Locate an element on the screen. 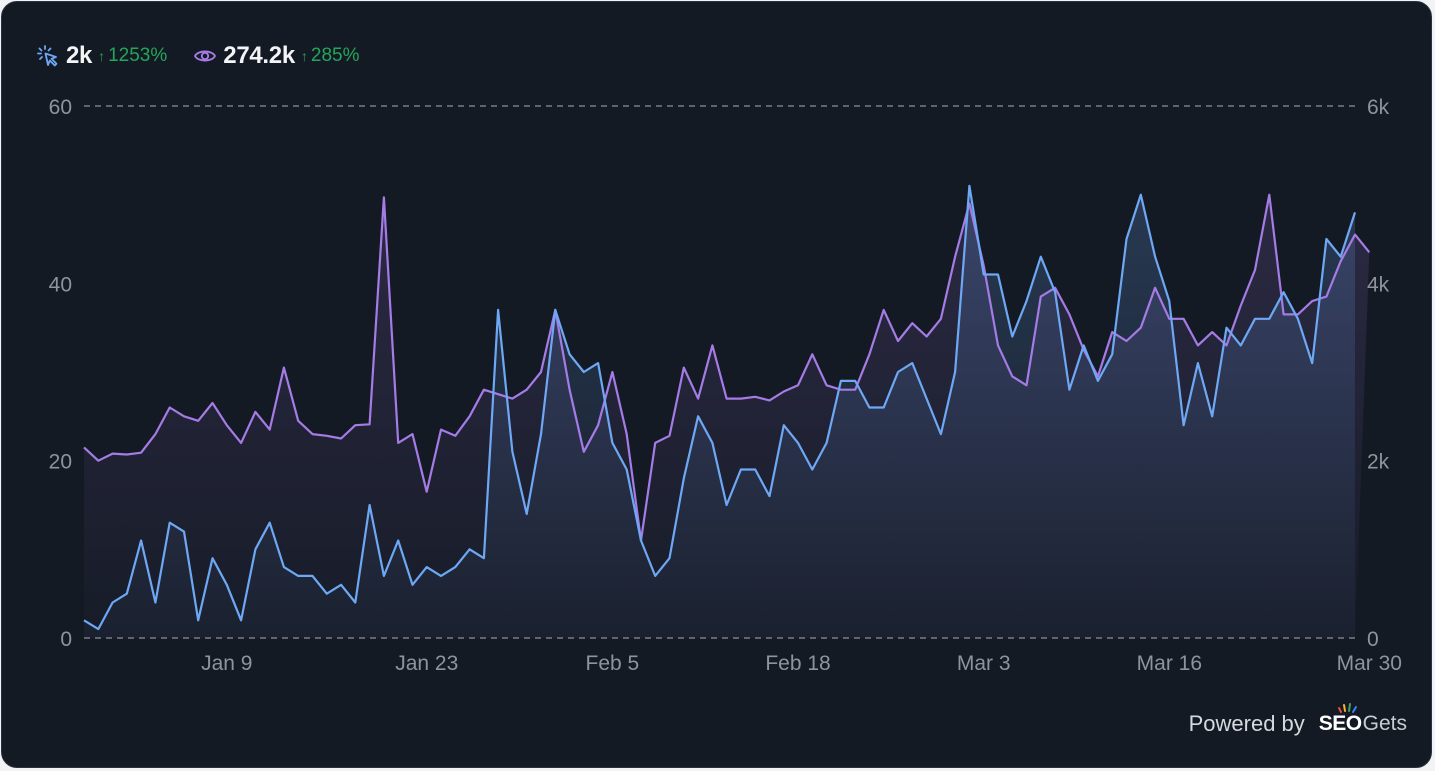 This screenshot has height=771, width=1435. y-left-tick-label: 0 is located at coordinates (66, 639).